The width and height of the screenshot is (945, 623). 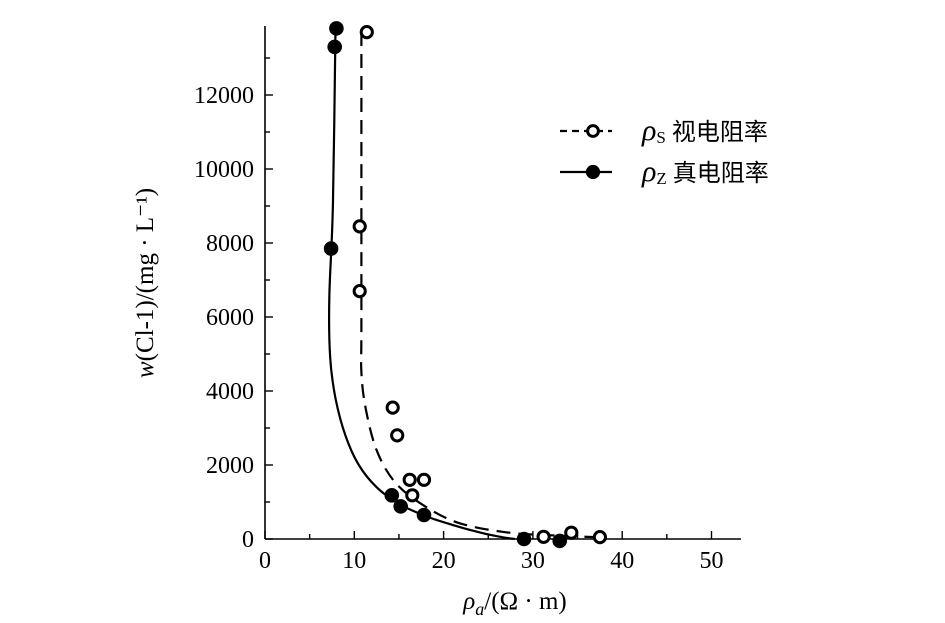 What do you see at coordinates (145, 283) in the screenshot?
I see `y-axis-title: w(Cl-1)/(mg · L⁻¹)` at bounding box center [145, 283].